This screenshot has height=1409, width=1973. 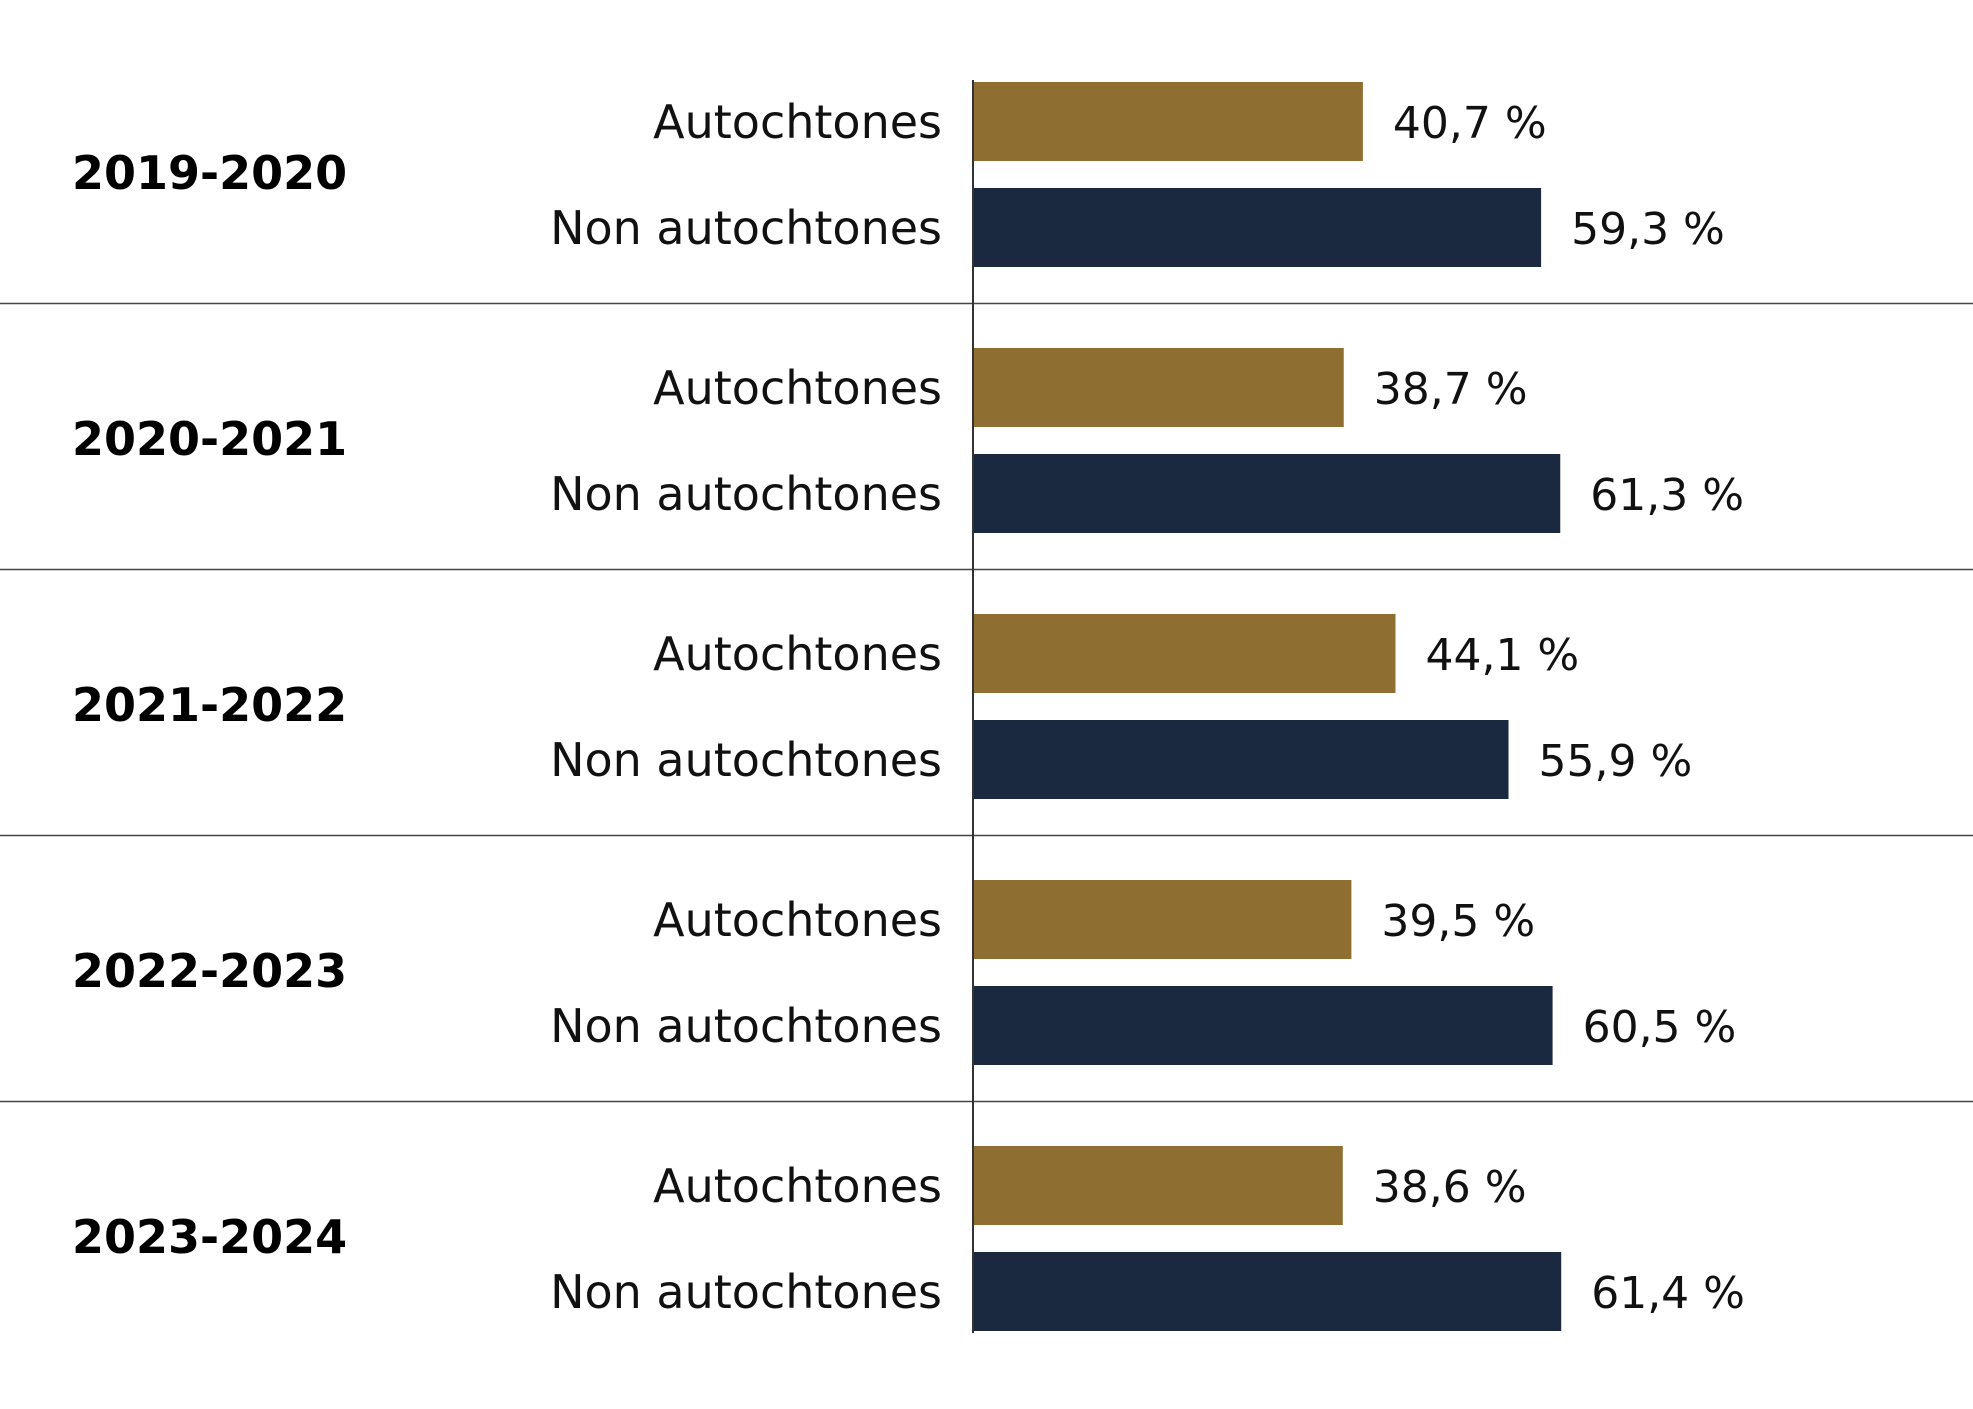 I want to click on value-label: 61,4 %, so click(x=1668, y=1293).